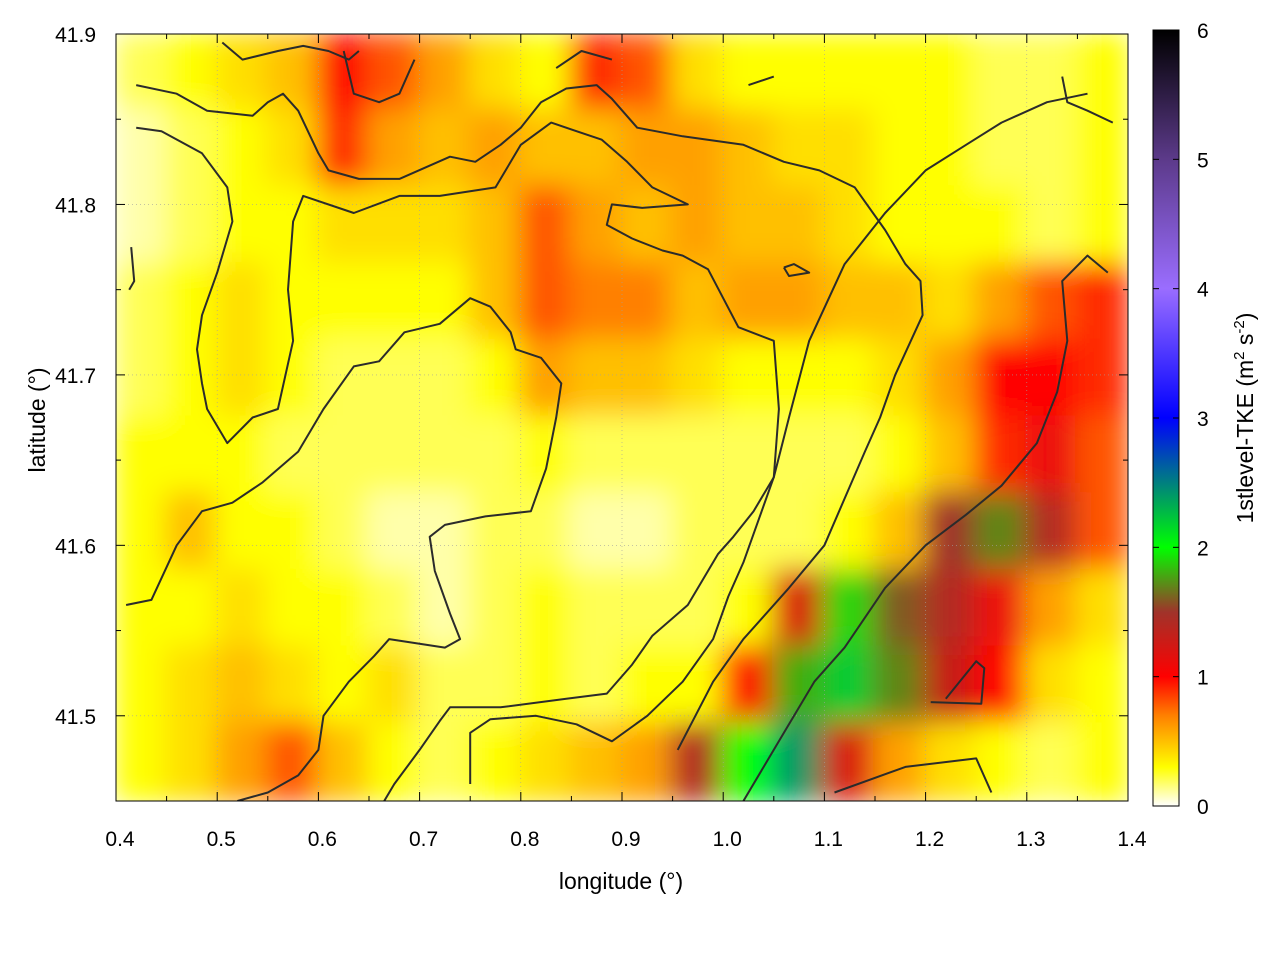  What do you see at coordinates (1030, 839) in the screenshot?
I see `x-tick-label: 1.3` at bounding box center [1030, 839].